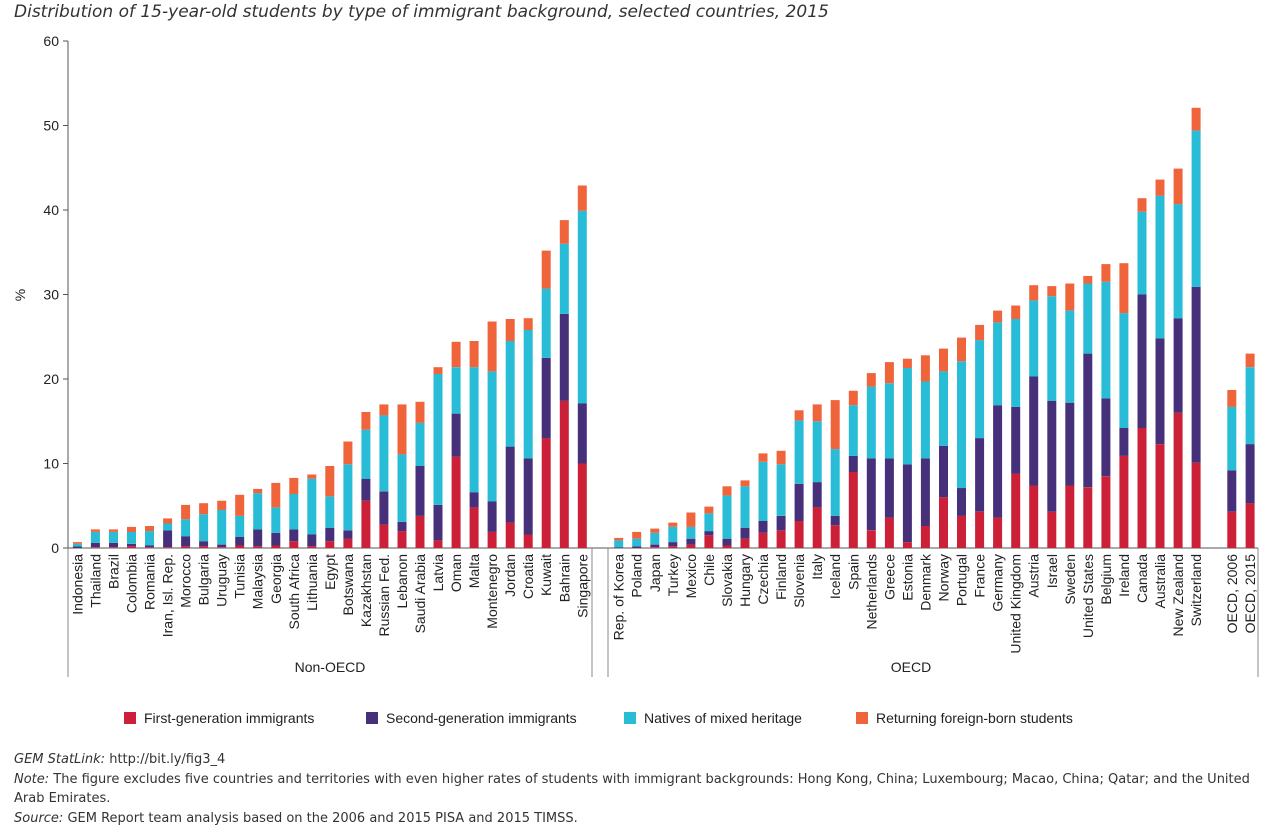 This screenshot has width=1287, height=837. What do you see at coordinates (799, 534) in the screenshot?
I see `bar-segment-slovenia-first-generation-immigrants` at bounding box center [799, 534].